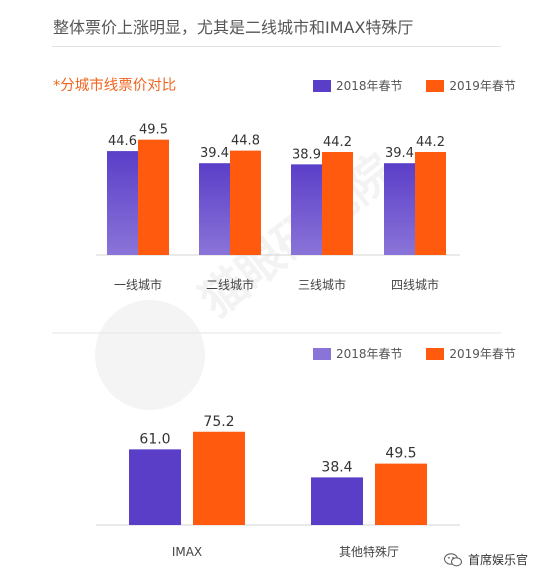 The width and height of the screenshot is (553, 581). I want to click on page-headline: 整体票价上涨明显，尤其是二线城市和IMAX特殊厅, so click(233, 27).